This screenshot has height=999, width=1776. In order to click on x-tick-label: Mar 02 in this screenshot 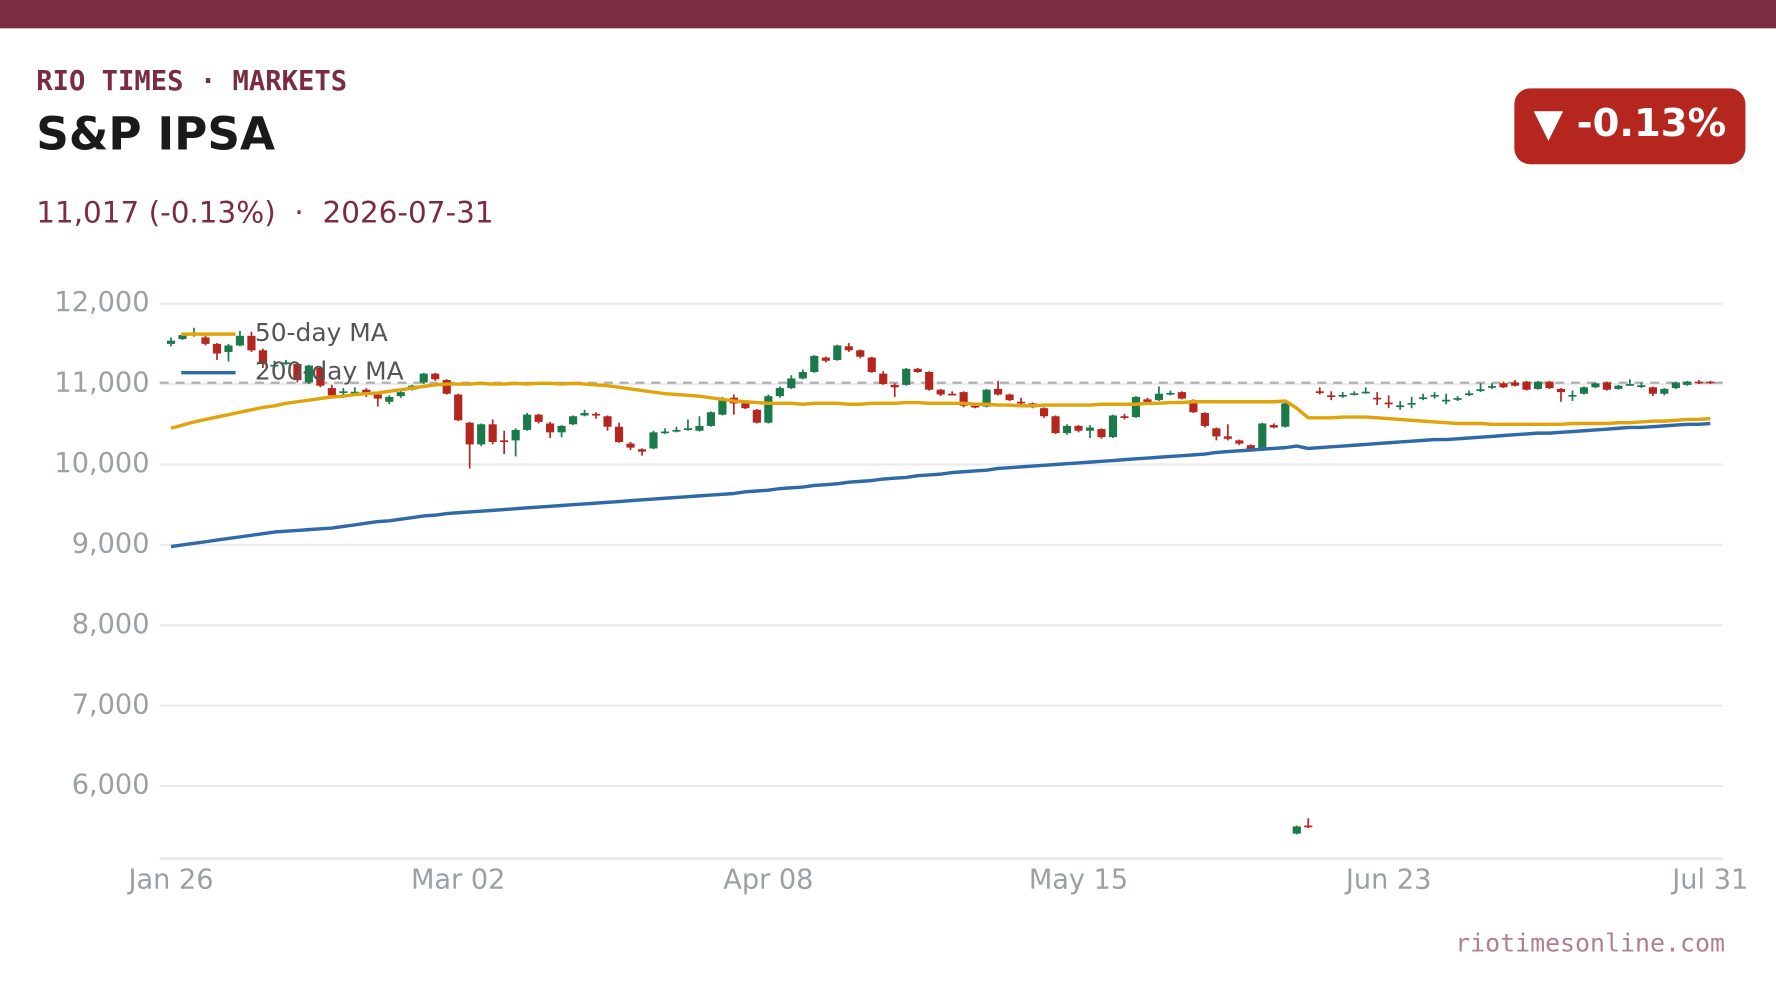, I will do `click(458, 880)`.